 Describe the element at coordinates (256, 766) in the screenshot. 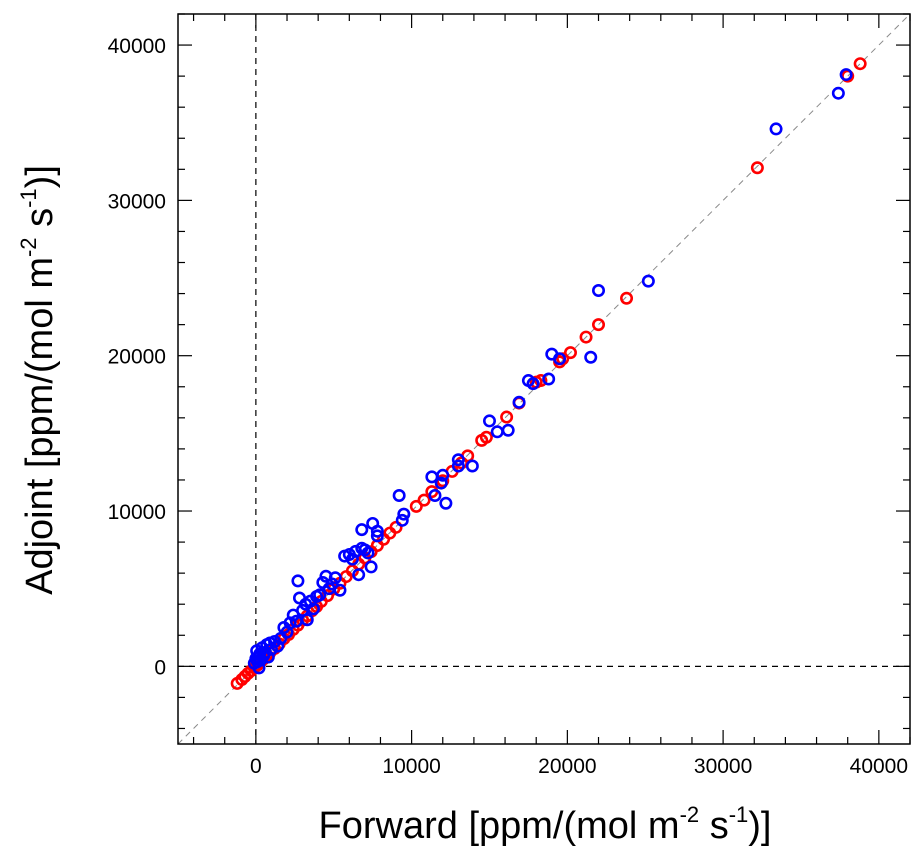

I see `x-tick-label: 0` at that location.